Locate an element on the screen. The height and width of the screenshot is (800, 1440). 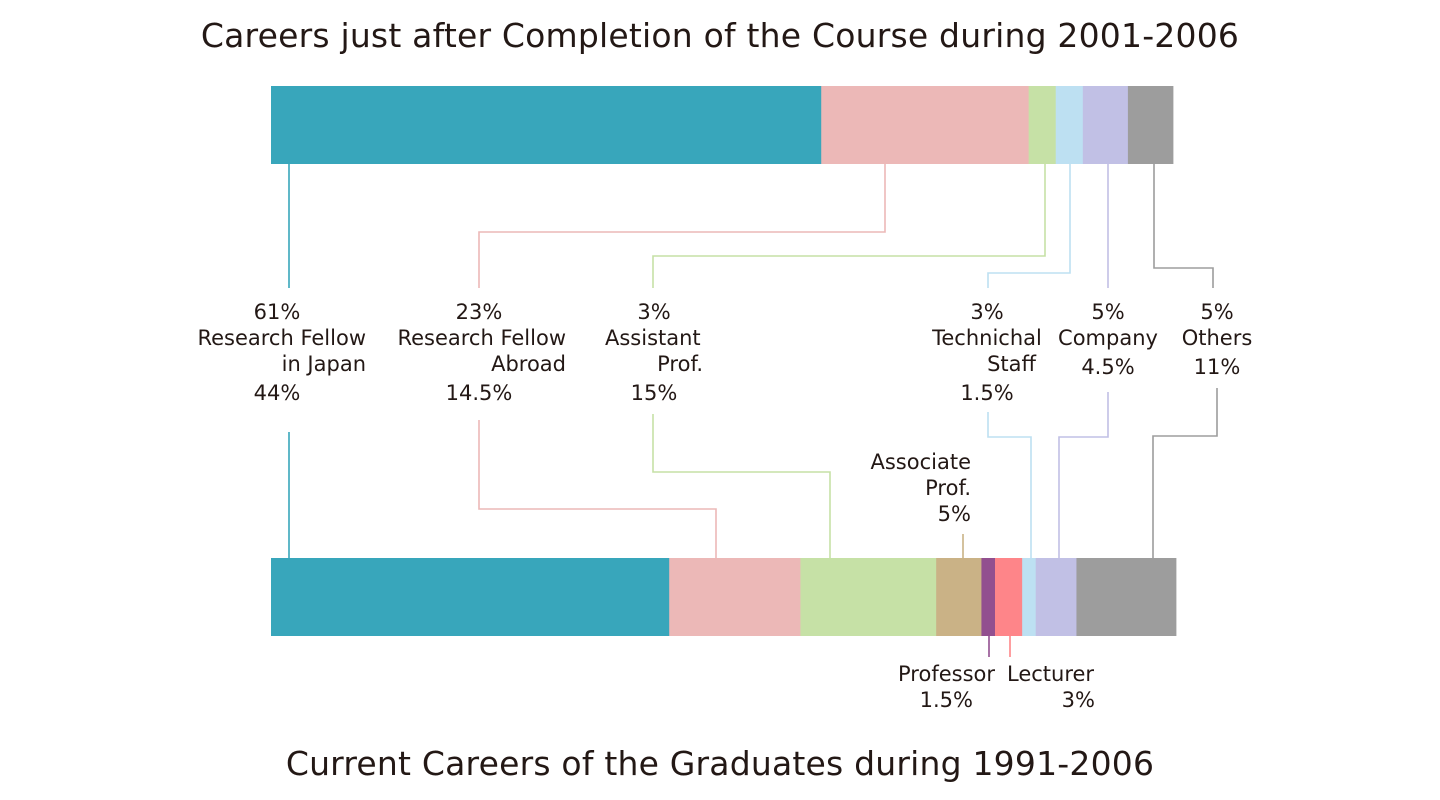
bottom-leader-rf-abroad is located at coordinates (597, 489).